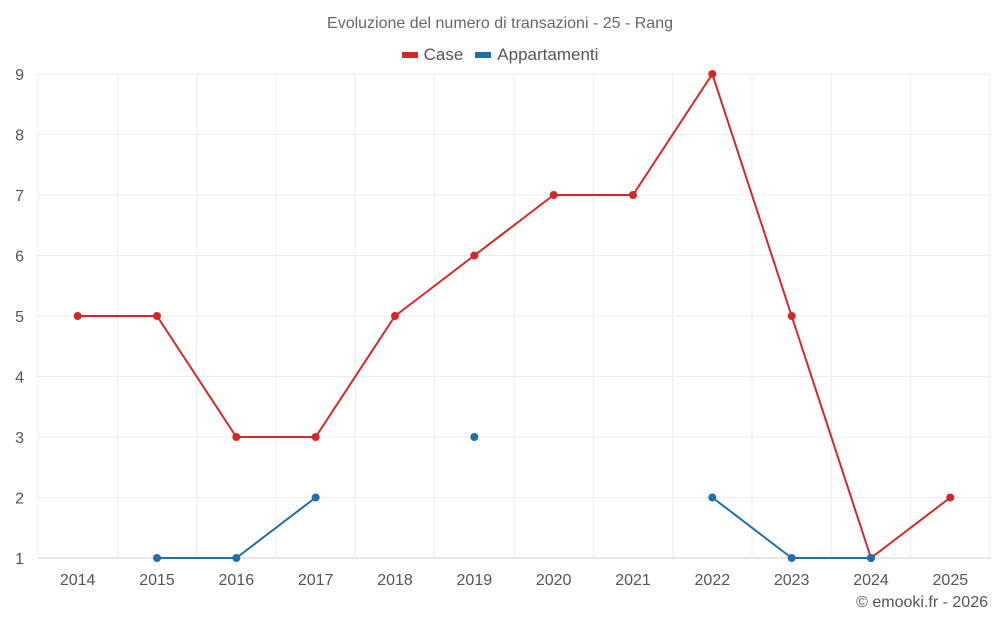 The height and width of the screenshot is (625, 1000). What do you see at coordinates (548, 54) in the screenshot?
I see `legend-label-appartamenti: Appartamenti` at bounding box center [548, 54].